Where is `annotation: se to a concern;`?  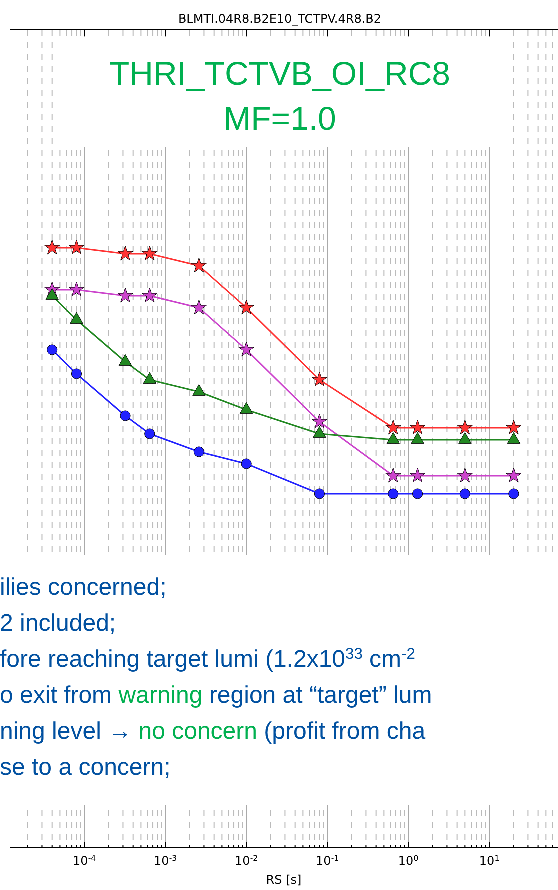 annotation: se to a concern; is located at coordinates (85, 767).